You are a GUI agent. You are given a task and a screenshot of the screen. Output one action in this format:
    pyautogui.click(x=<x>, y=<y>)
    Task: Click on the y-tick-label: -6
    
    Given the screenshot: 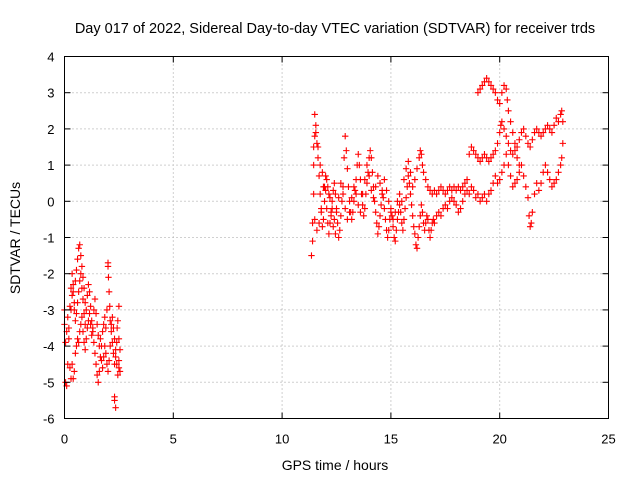 What is the action you would take?
    pyautogui.click(x=49, y=419)
    